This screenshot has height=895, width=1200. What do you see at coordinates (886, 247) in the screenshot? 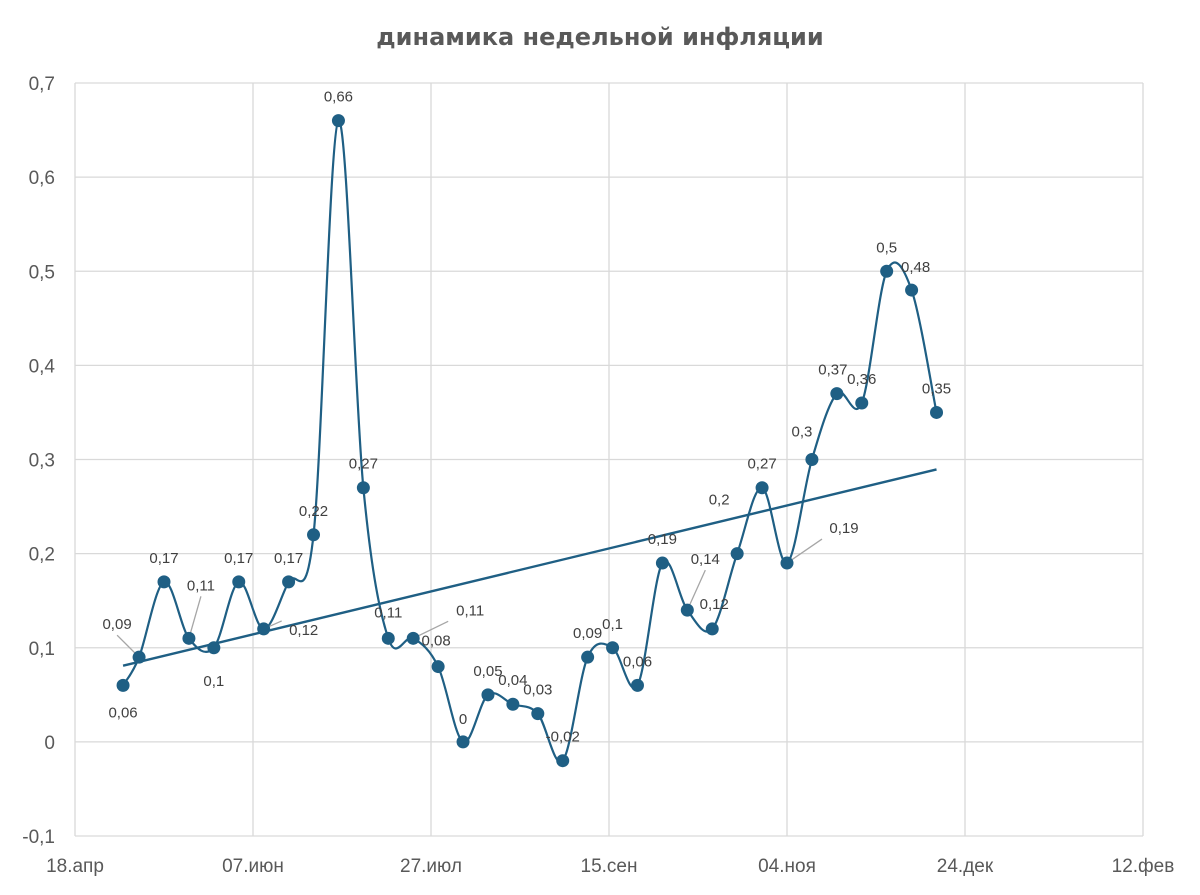
I see `data-label: 0,5` at bounding box center [886, 247].